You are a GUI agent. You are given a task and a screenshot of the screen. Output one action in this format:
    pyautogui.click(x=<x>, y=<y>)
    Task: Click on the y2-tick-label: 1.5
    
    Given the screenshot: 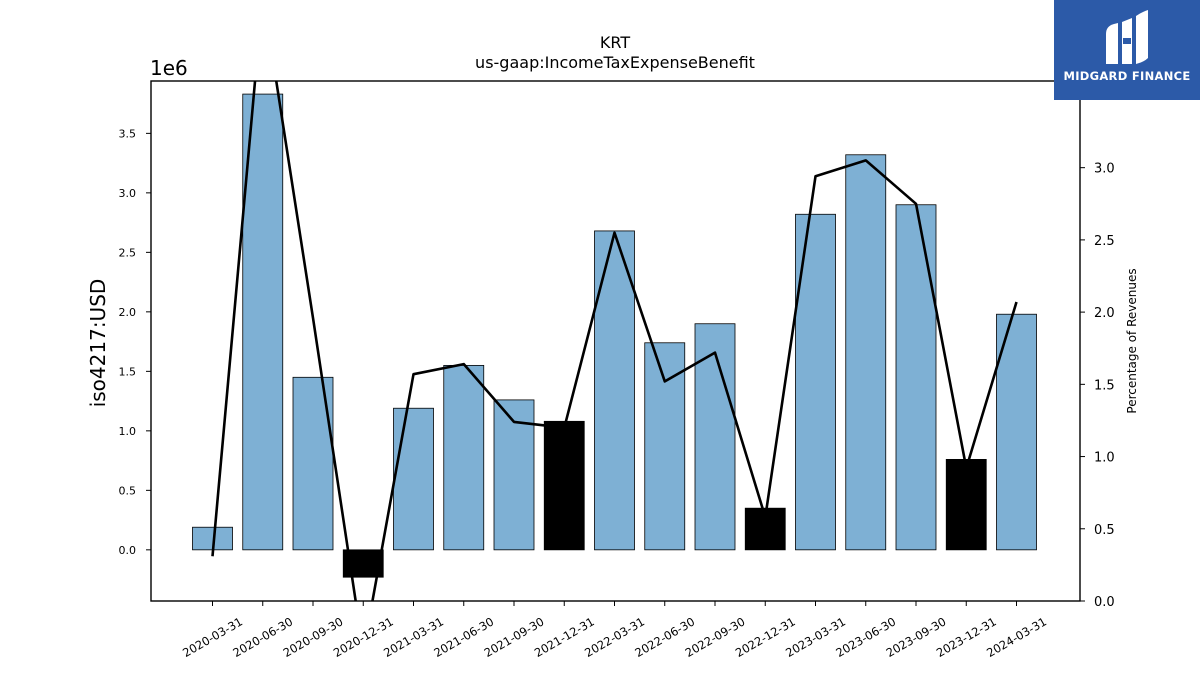 What is the action you would take?
    pyautogui.click(x=1104, y=385)
    